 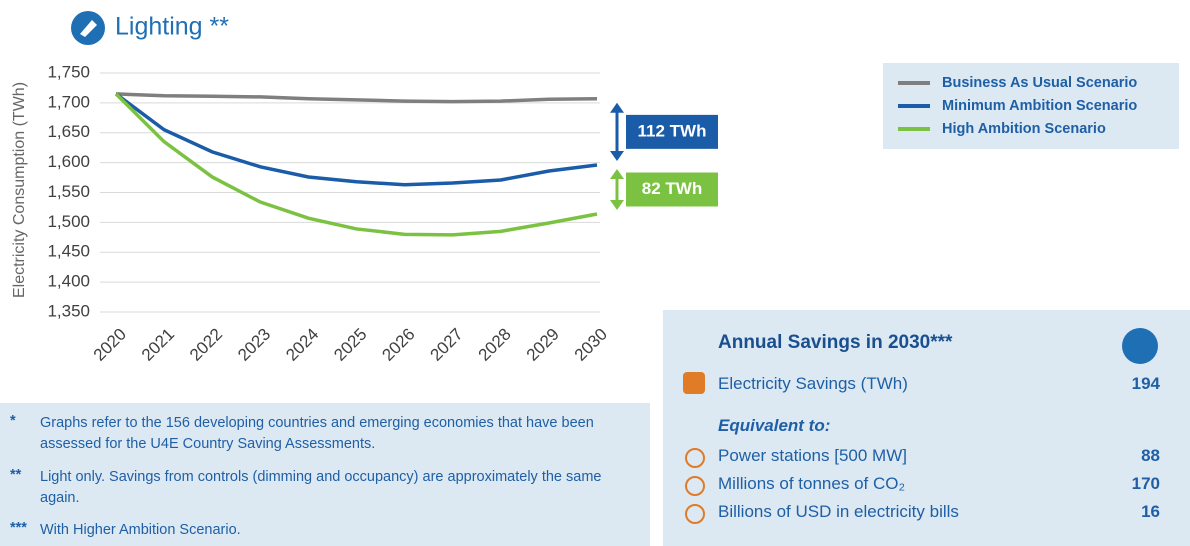 I want to click on equivalent-heading: Equivalent to:, so click(x=774, y=425).